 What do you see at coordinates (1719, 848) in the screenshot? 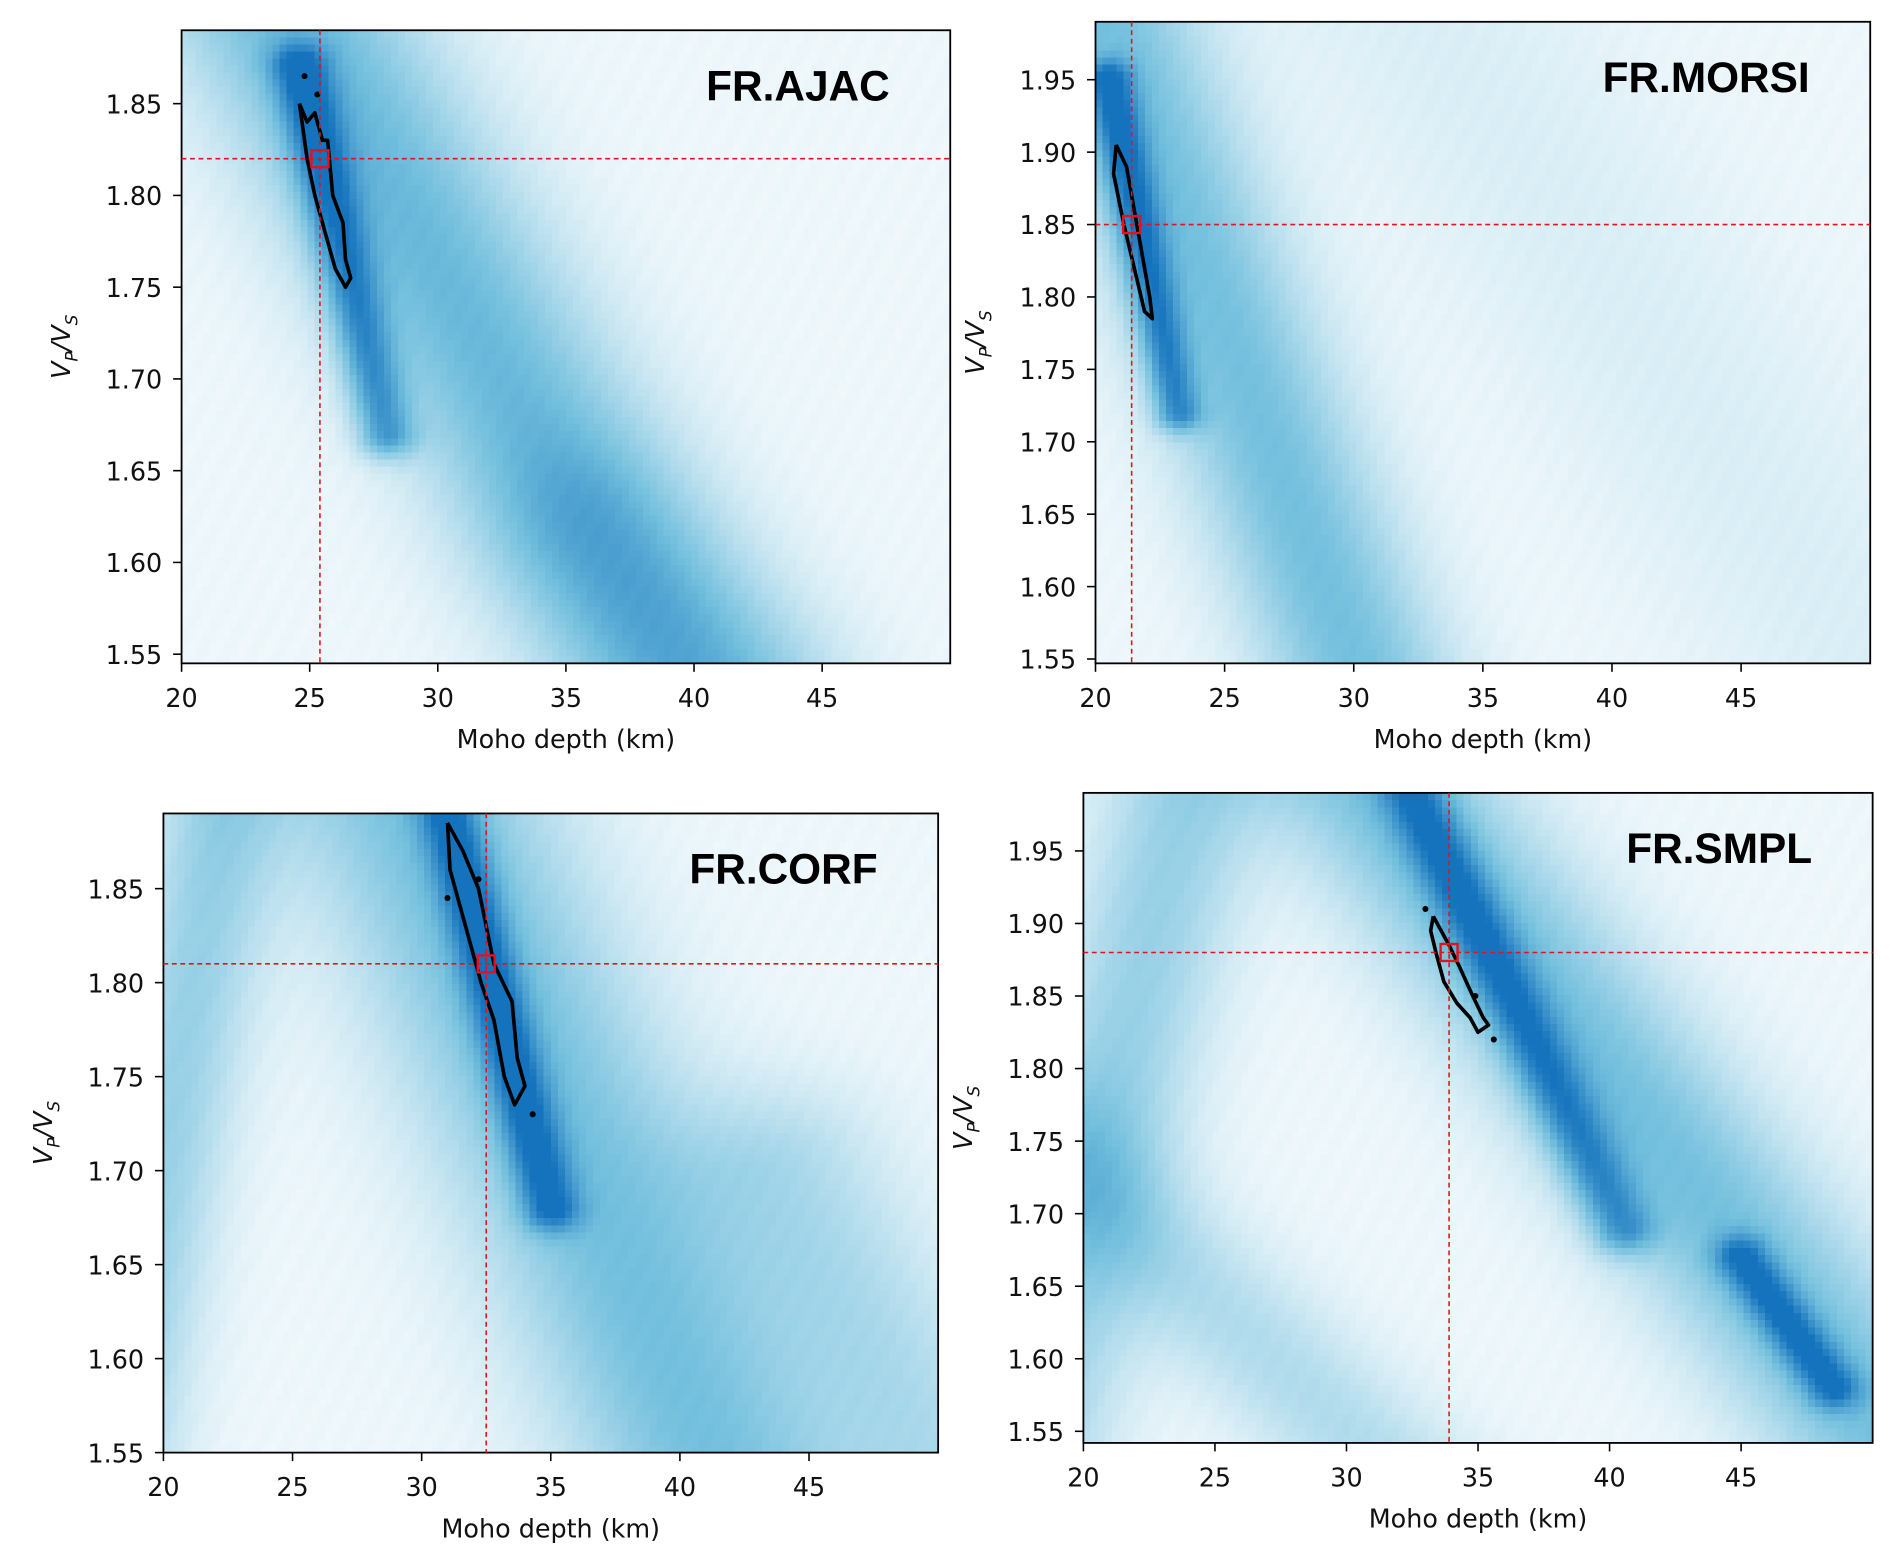
I see `station-title: FR.SMPL` at bounding box center [1719, 848].